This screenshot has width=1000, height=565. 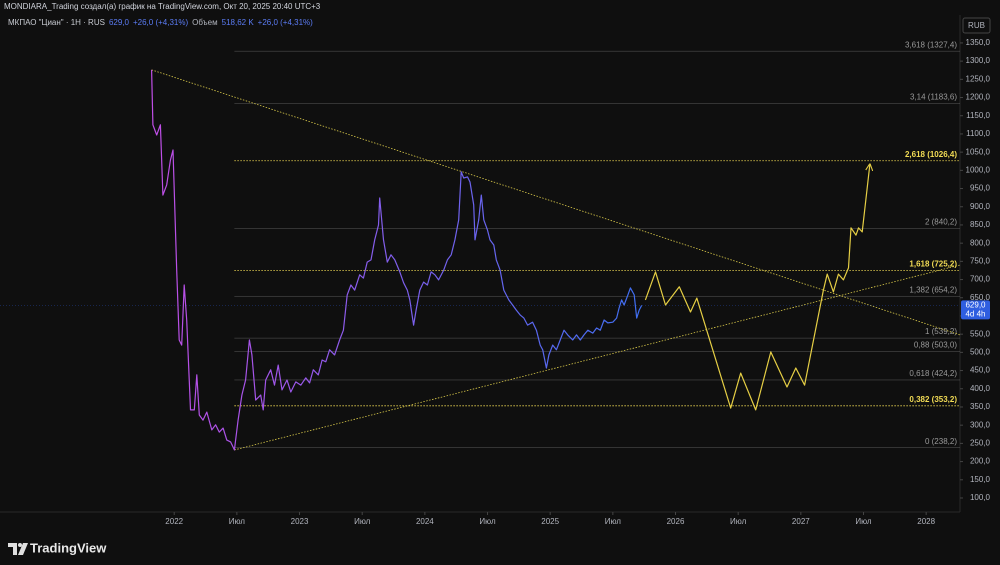 I want to click on fib-level-label: 0,88 (503,0), so click(x=935, y=344).